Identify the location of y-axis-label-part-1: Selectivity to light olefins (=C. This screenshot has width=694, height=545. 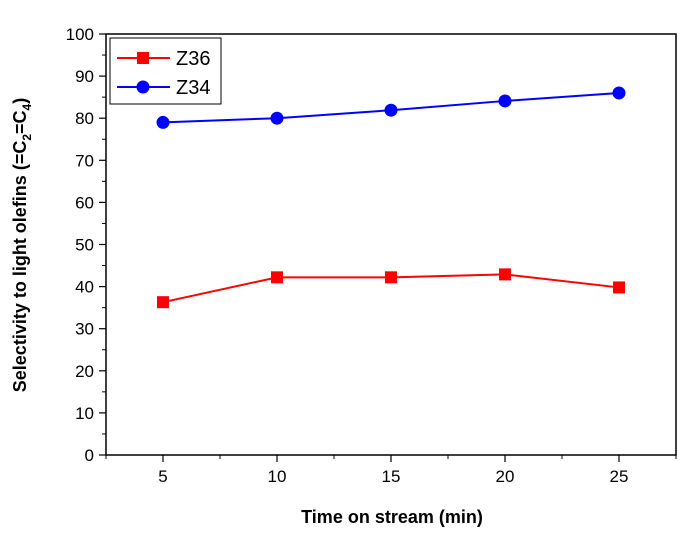
(20, 267).